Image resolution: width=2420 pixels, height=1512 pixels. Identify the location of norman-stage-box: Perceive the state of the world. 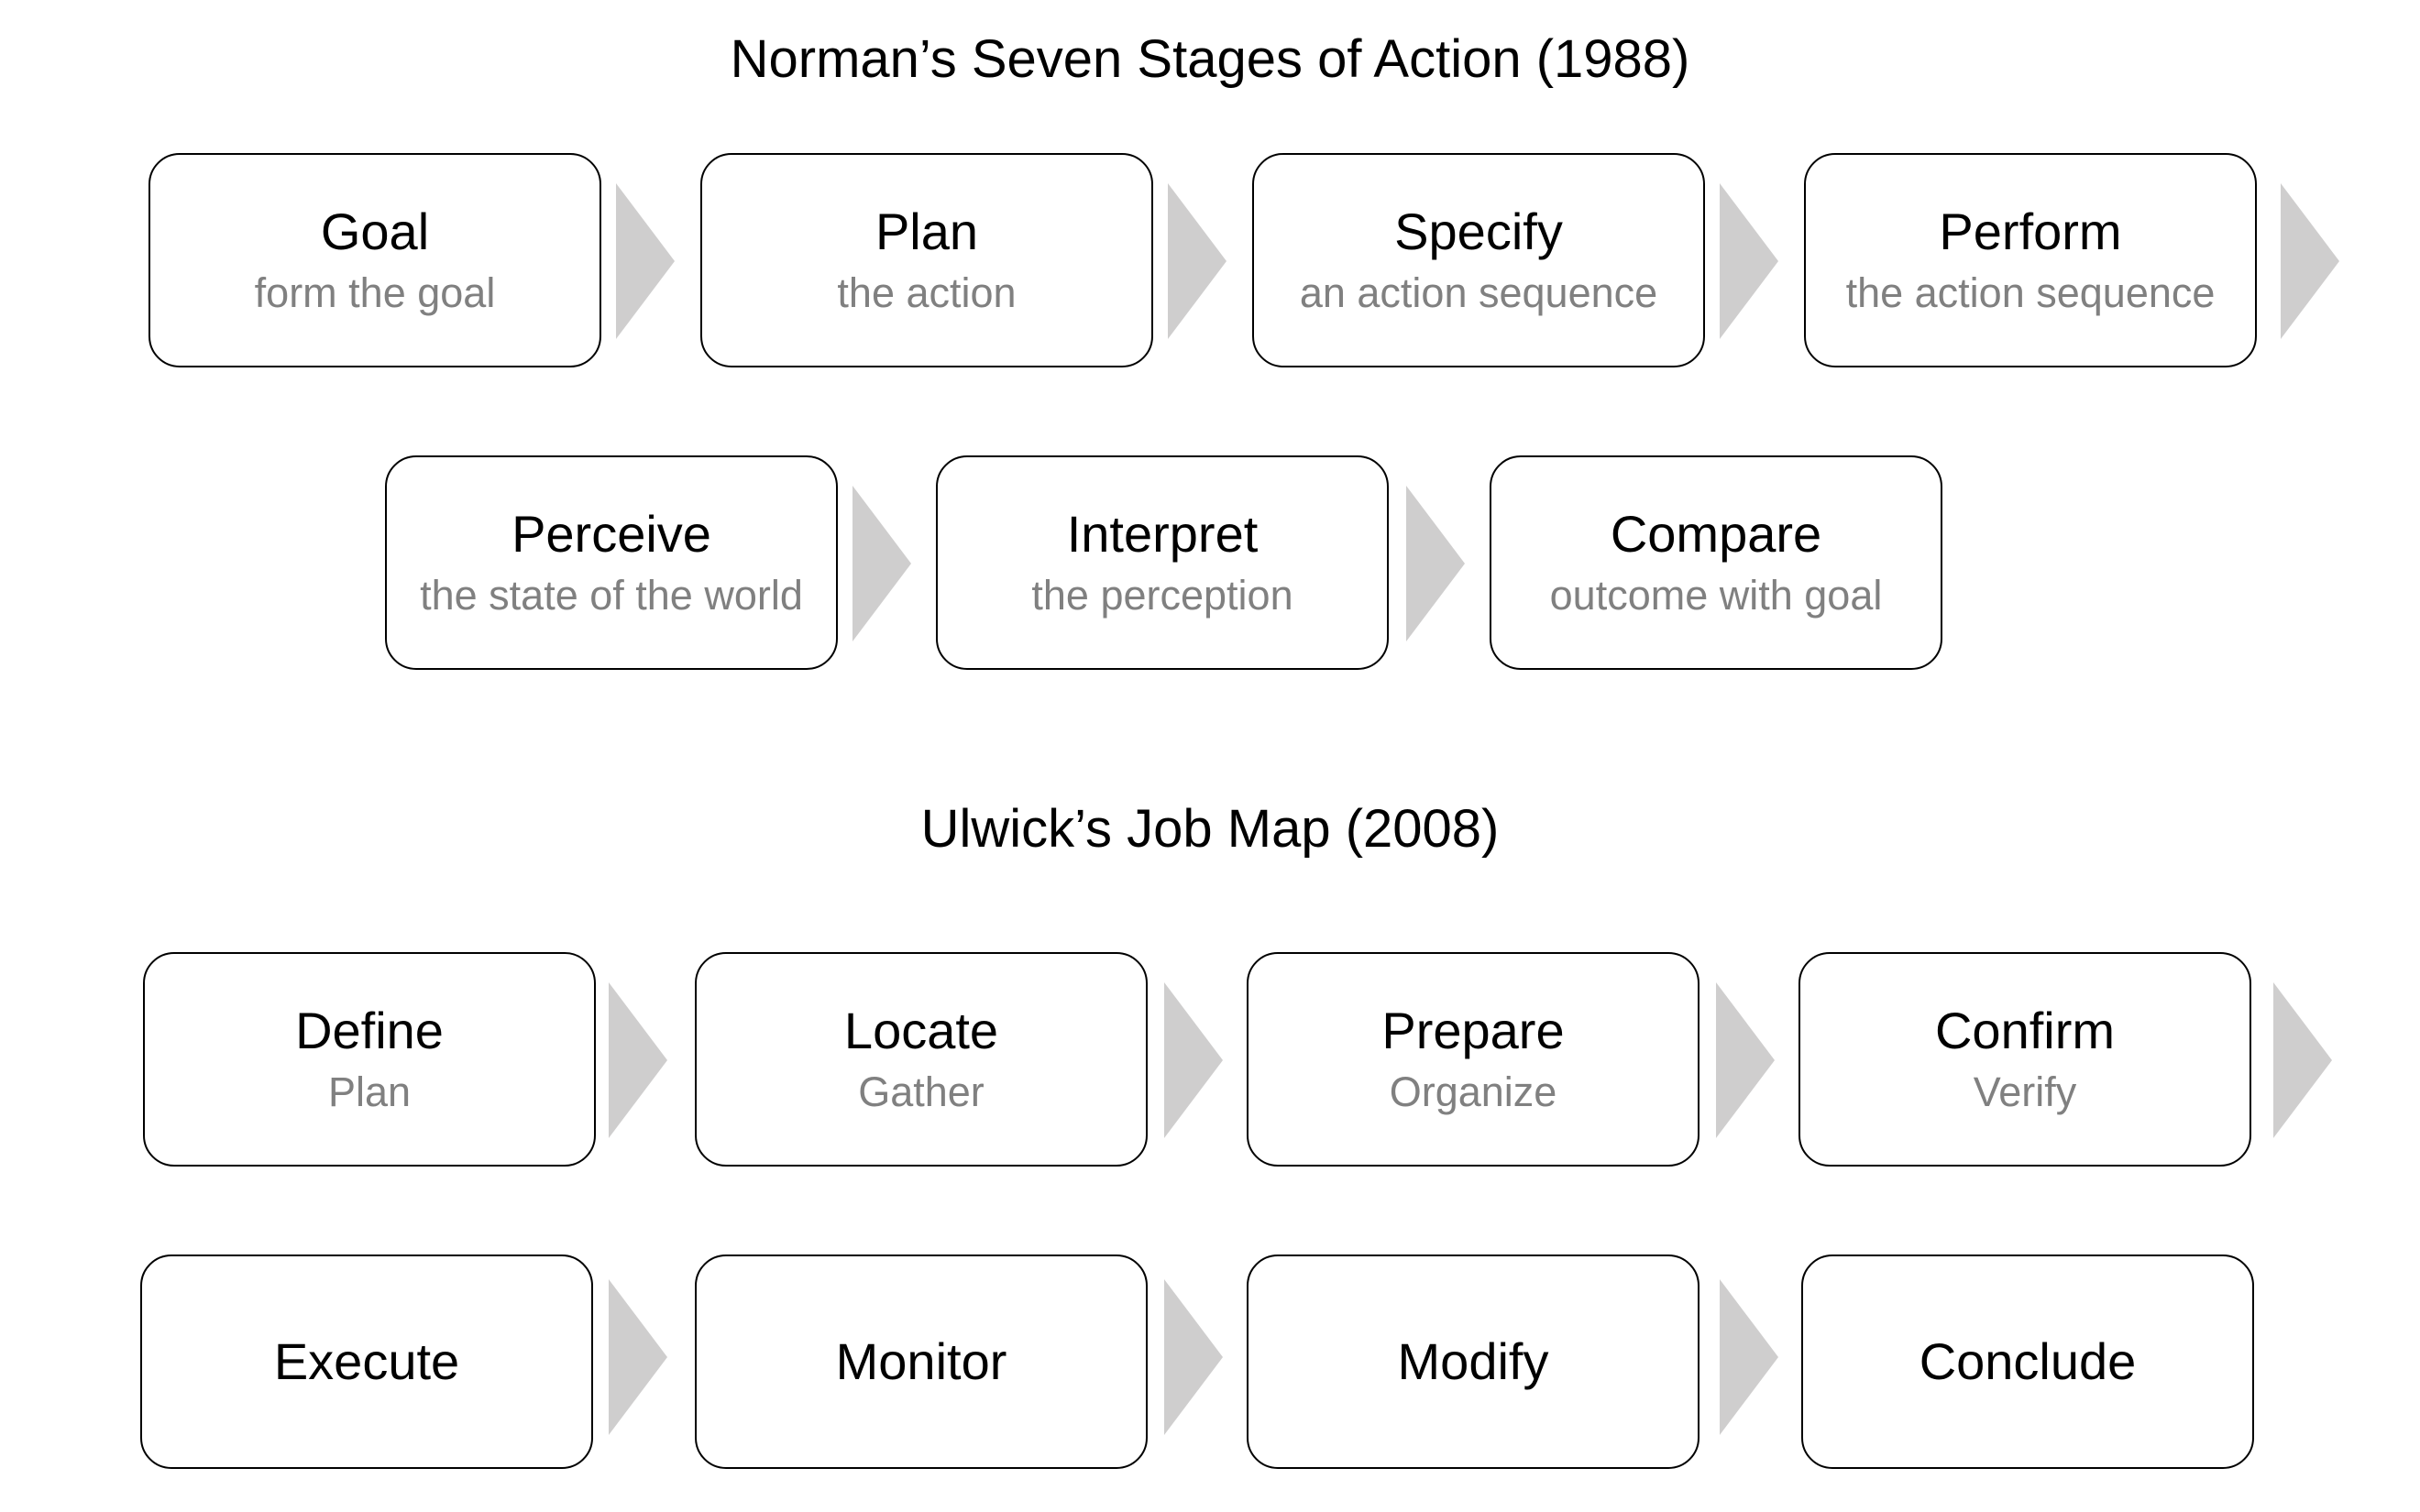
(611, 562).